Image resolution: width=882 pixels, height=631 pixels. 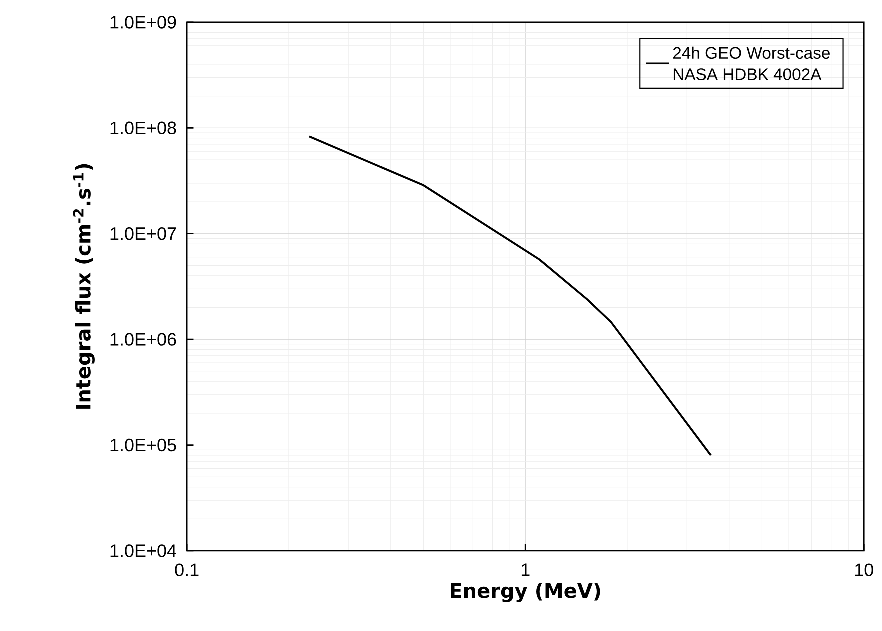 What do you see at coordinates (525, 592) in the screenshot?
I see `x-axis-title: Energy (MeV)` at bounding box center [525, 592].